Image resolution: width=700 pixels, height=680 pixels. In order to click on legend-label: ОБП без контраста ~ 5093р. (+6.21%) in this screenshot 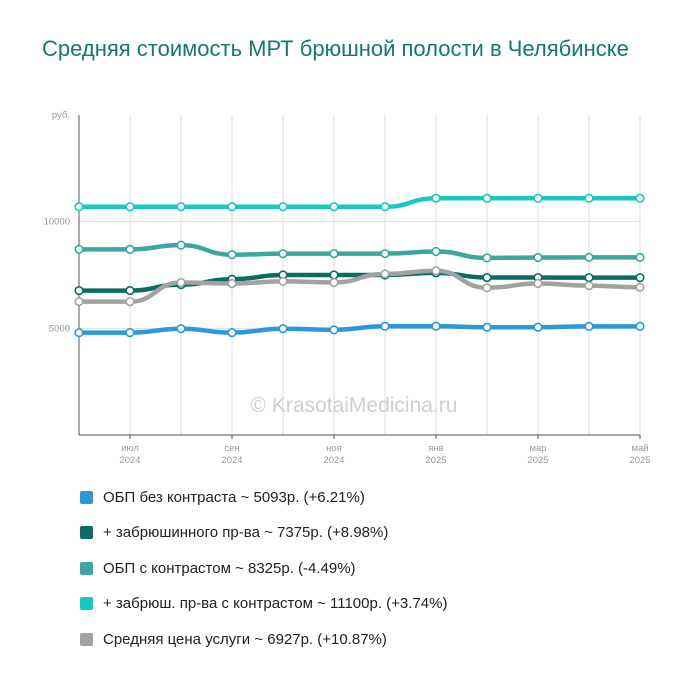, I will do `click(234, 497)`.